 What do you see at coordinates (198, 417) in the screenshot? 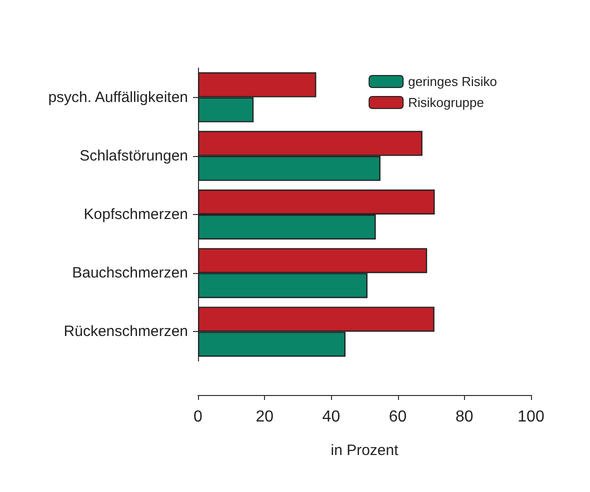
I see `x-tick-label: 0` at bounding box center [198, 417].